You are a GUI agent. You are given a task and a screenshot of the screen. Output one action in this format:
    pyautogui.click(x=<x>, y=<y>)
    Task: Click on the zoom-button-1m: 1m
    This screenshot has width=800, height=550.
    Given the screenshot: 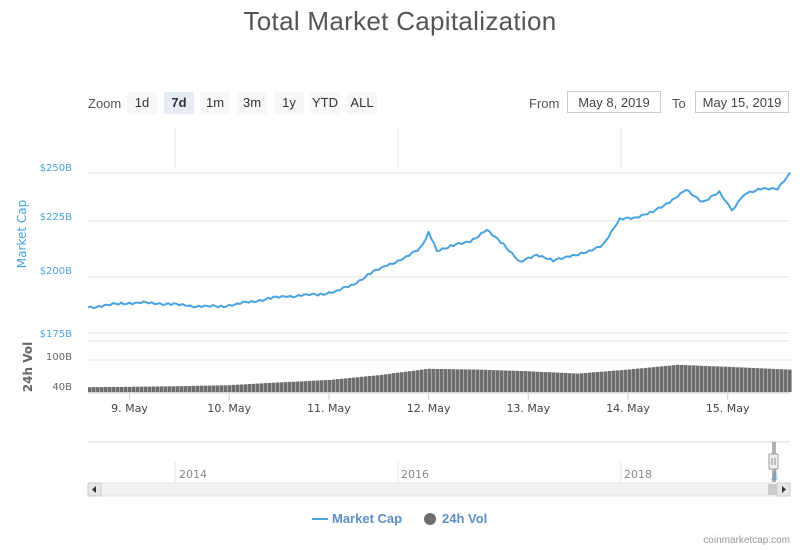 What is the action you would take?
    pyautogui.click(x=215, y=103)
    